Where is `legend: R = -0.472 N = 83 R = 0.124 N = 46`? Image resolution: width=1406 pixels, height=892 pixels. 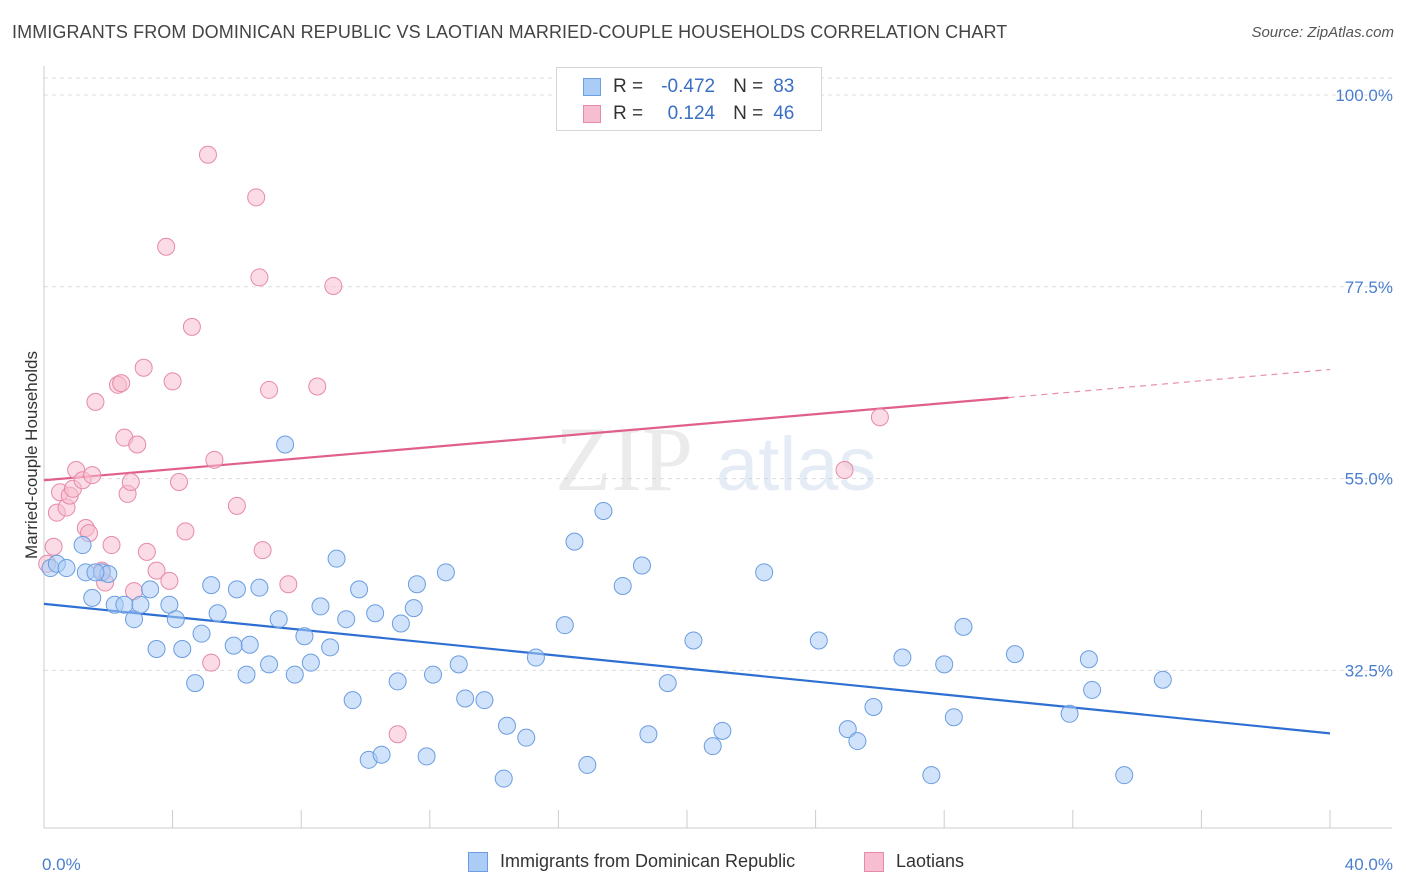 legend: R = -0.472 N = 83 R = 0.124 N = 46 is located at coordinates (689, 99).